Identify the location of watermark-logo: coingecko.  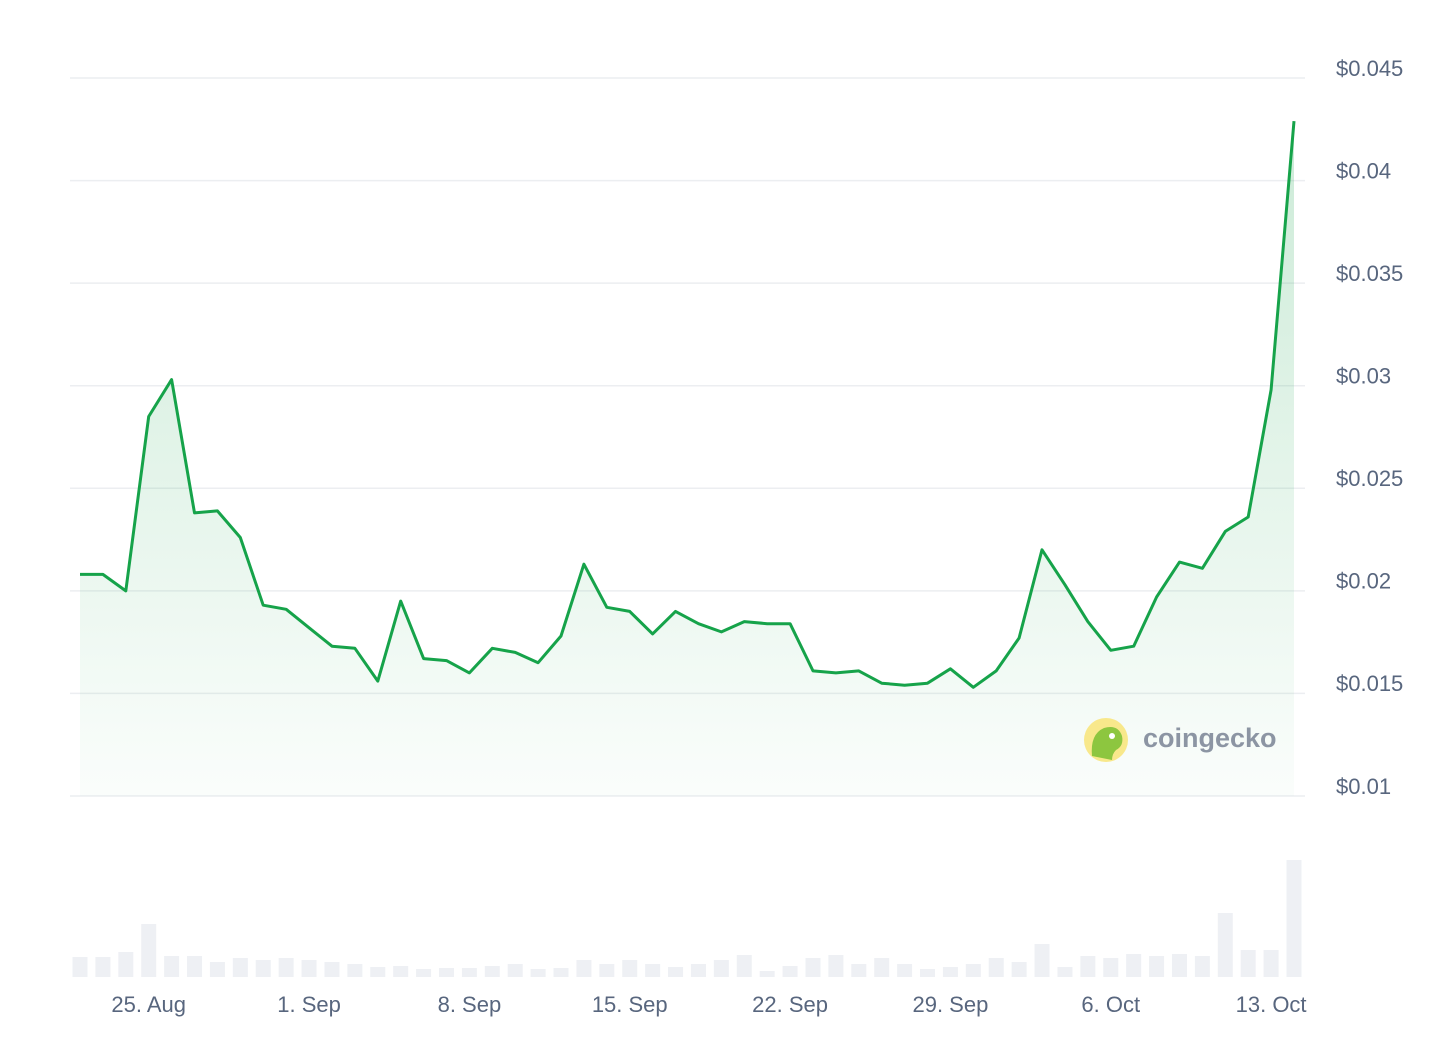
(1180, 740).